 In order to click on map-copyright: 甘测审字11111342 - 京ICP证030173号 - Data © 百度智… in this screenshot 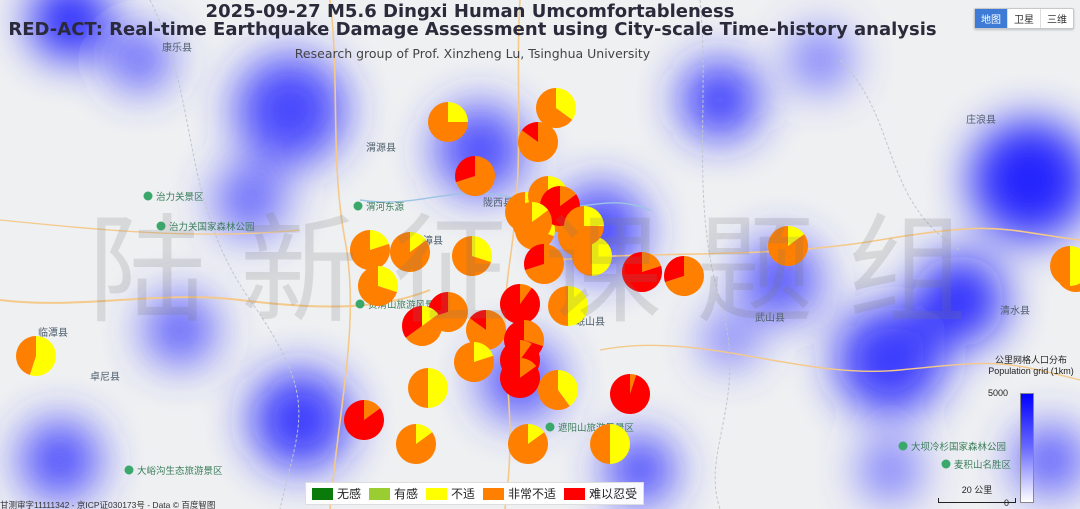, I will do `click(108, 504)`.